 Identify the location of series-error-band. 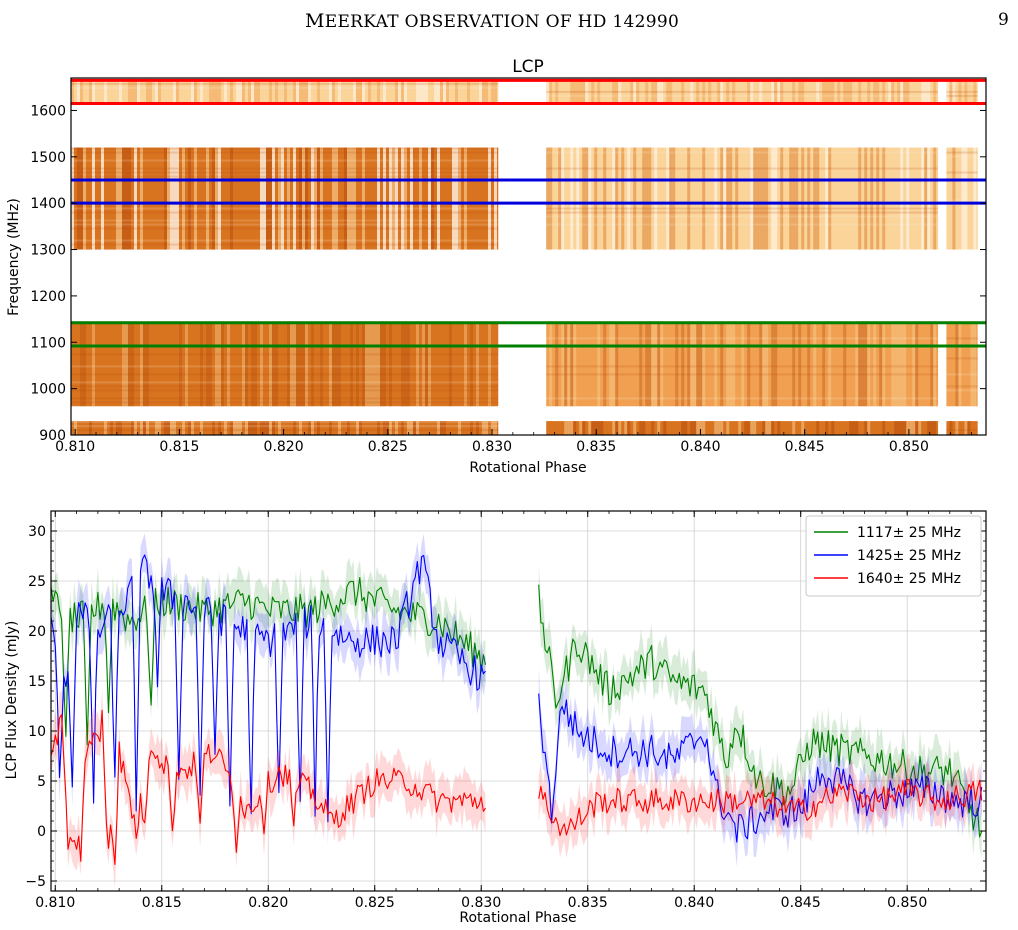
(760, 767).